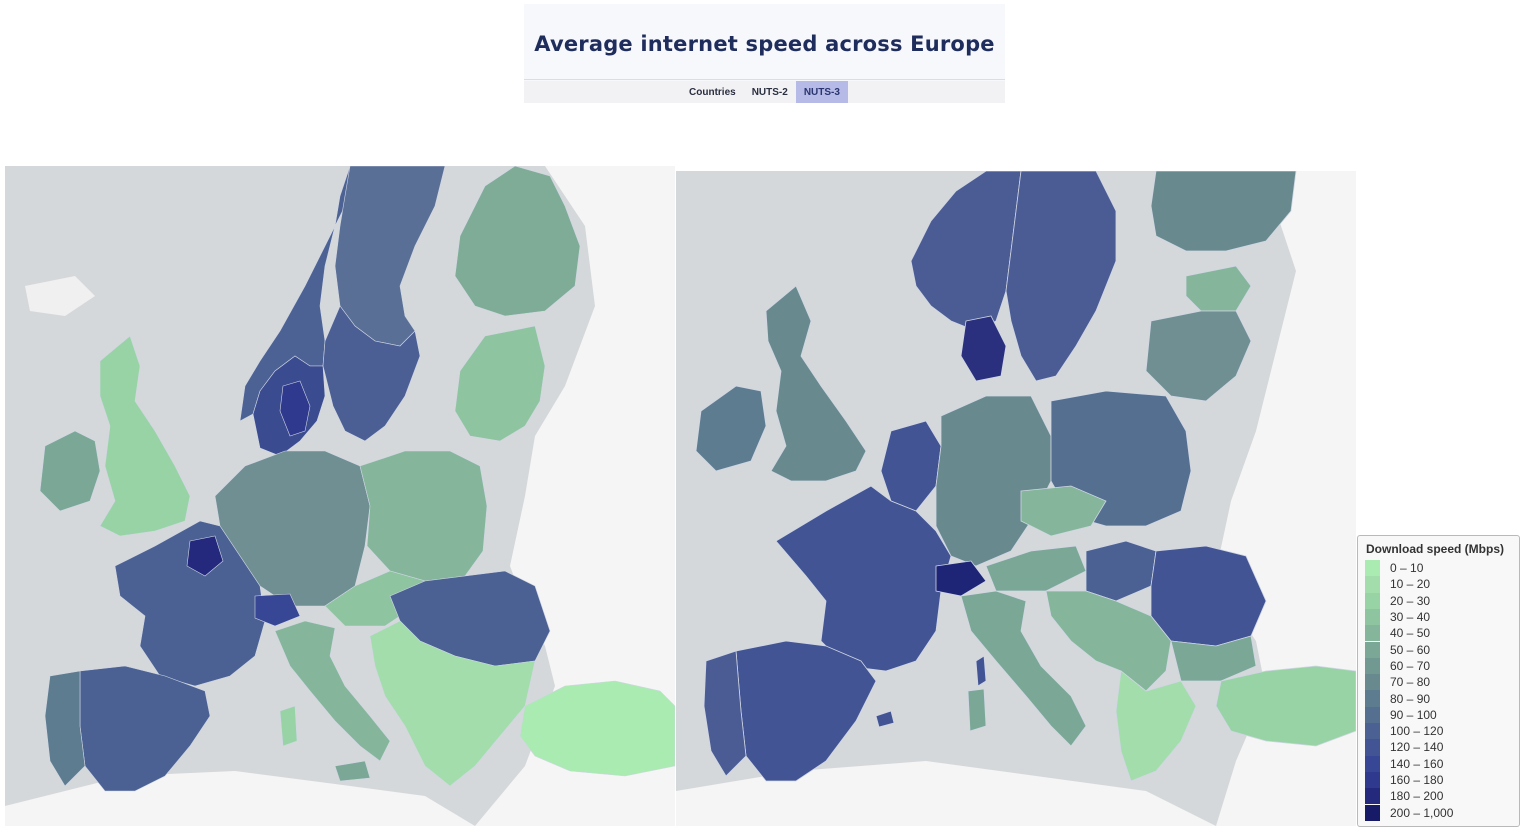 Image resolution: width=1523 pixels, height=835 pixels. I want to click on region-paris, so click(205, 556).